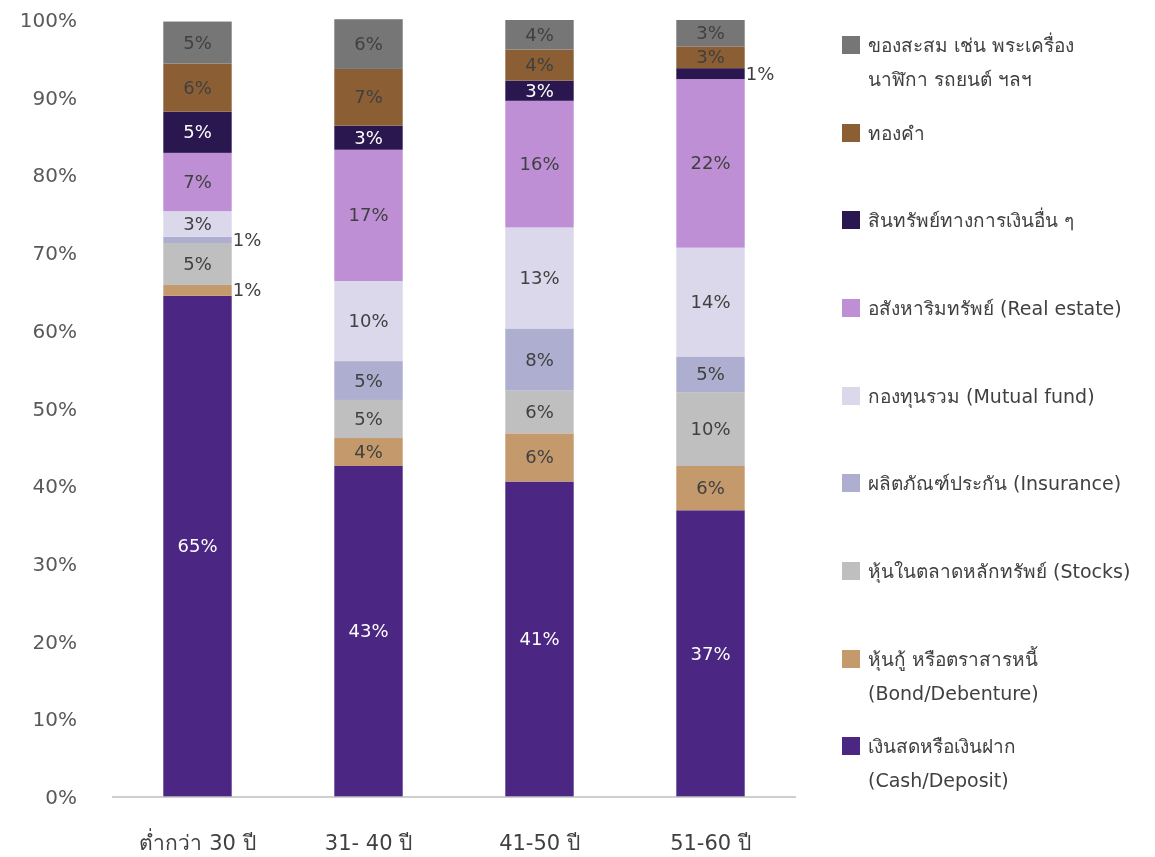 The width and height of the screenshot is (1155, 857). What do you see at coordinates (710, 843) in the screenshot?
I see `x-tick-label: 51-60 ปี` at bounding box center [710, 843].